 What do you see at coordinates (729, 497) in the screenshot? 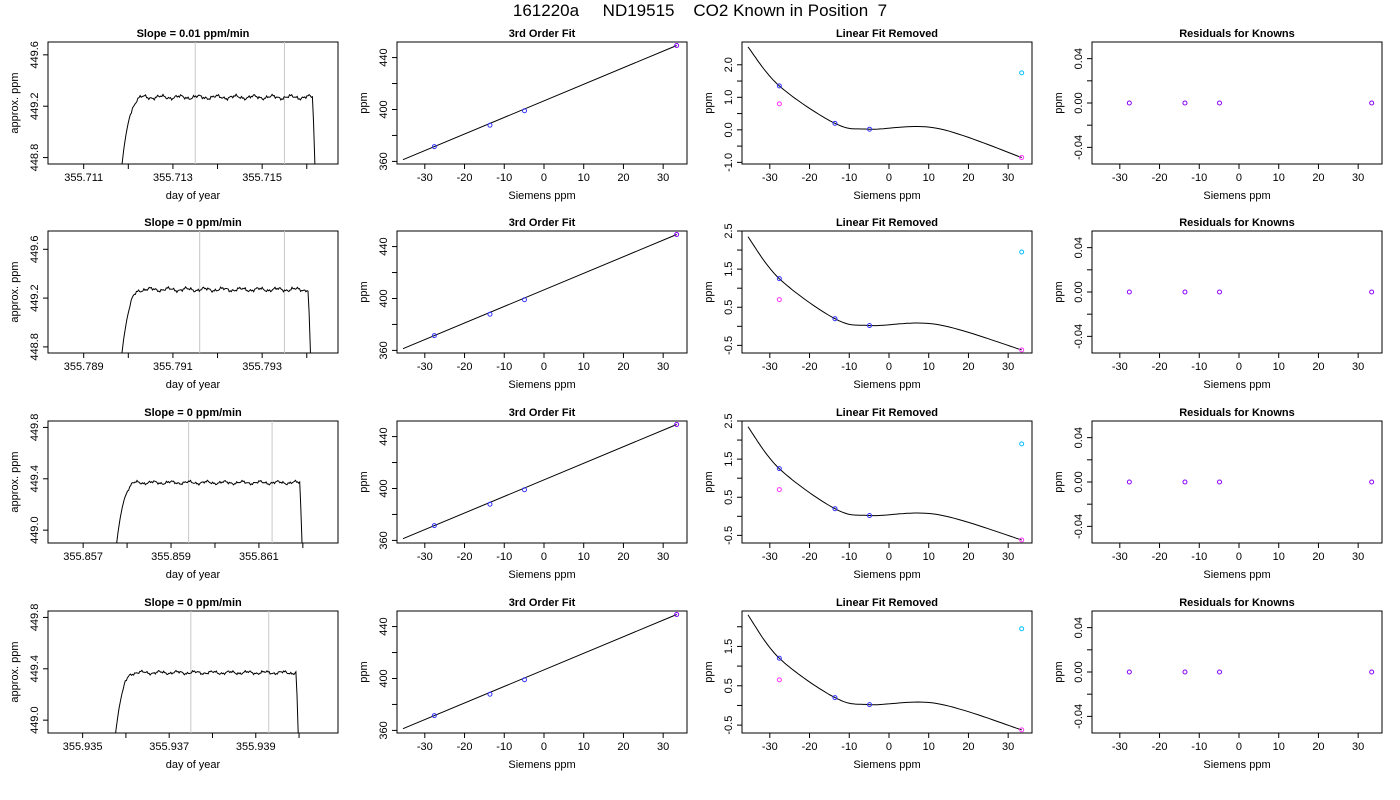
I see `lin-r2-ytick-label: 0.5` at bounding box center [729, 497].